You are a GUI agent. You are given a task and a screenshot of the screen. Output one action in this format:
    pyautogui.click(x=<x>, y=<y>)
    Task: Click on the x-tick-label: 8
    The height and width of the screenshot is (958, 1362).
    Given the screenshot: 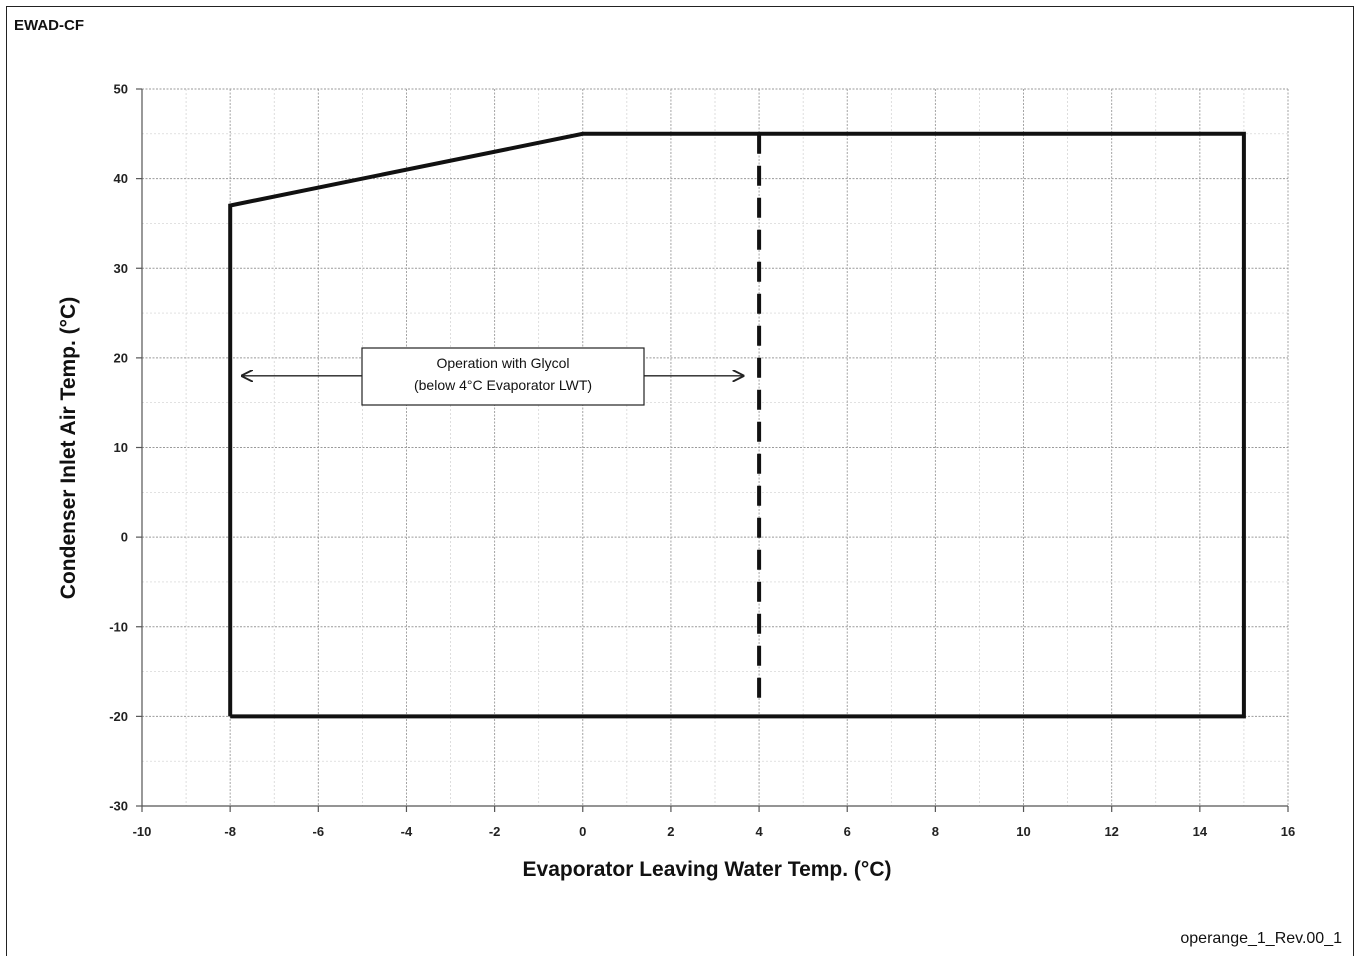 What is the action you would take?
    pyautogui.click(x=935, y=831)
    